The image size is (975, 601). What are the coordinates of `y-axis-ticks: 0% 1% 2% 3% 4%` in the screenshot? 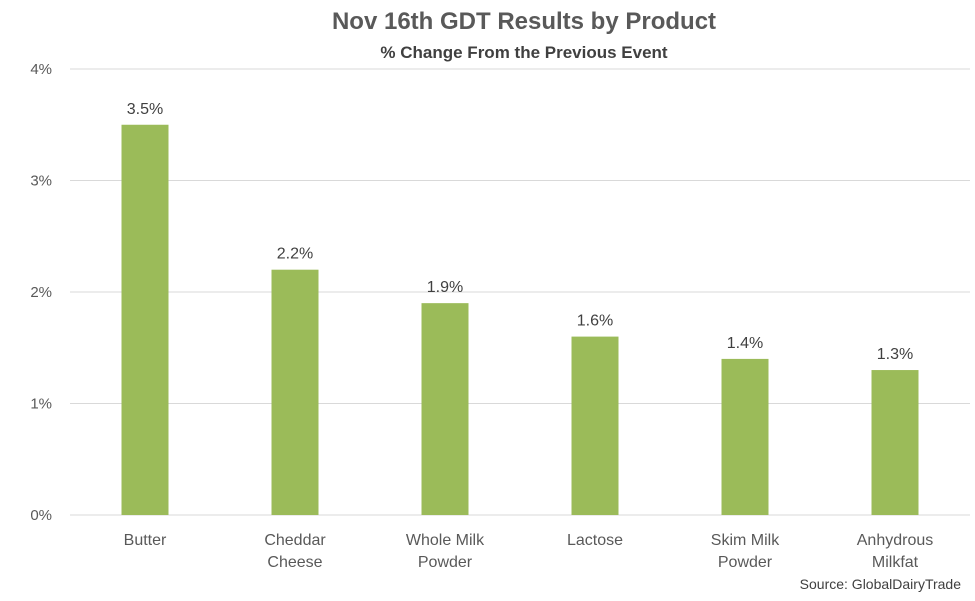 It's located at (41, 292).